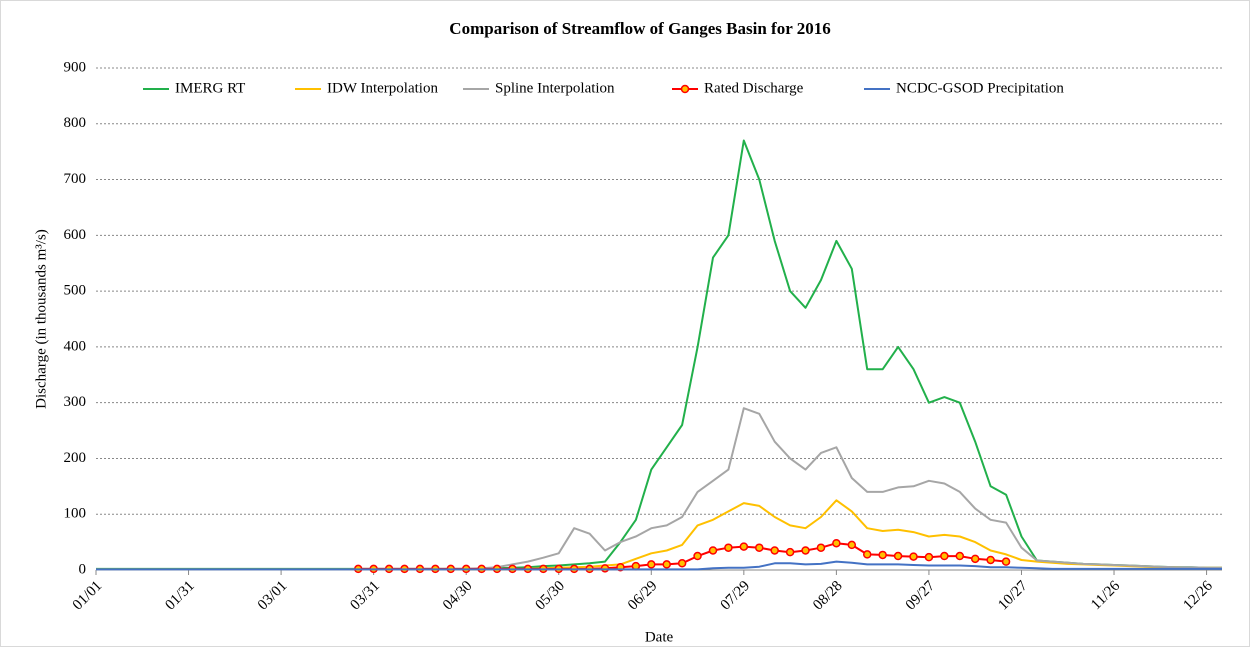  I want to click on series-line, so click(659, 565).